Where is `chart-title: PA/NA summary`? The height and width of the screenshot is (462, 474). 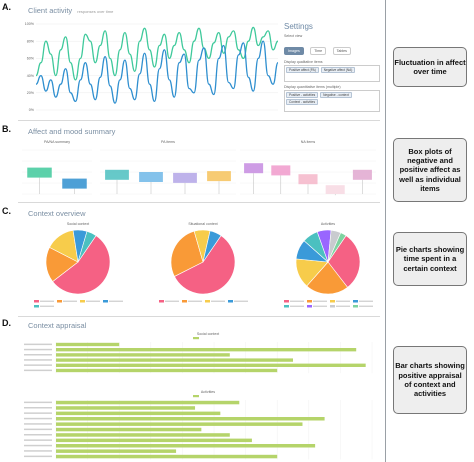 chart-title: PA/NA summary is located at coordinates (57, 142).